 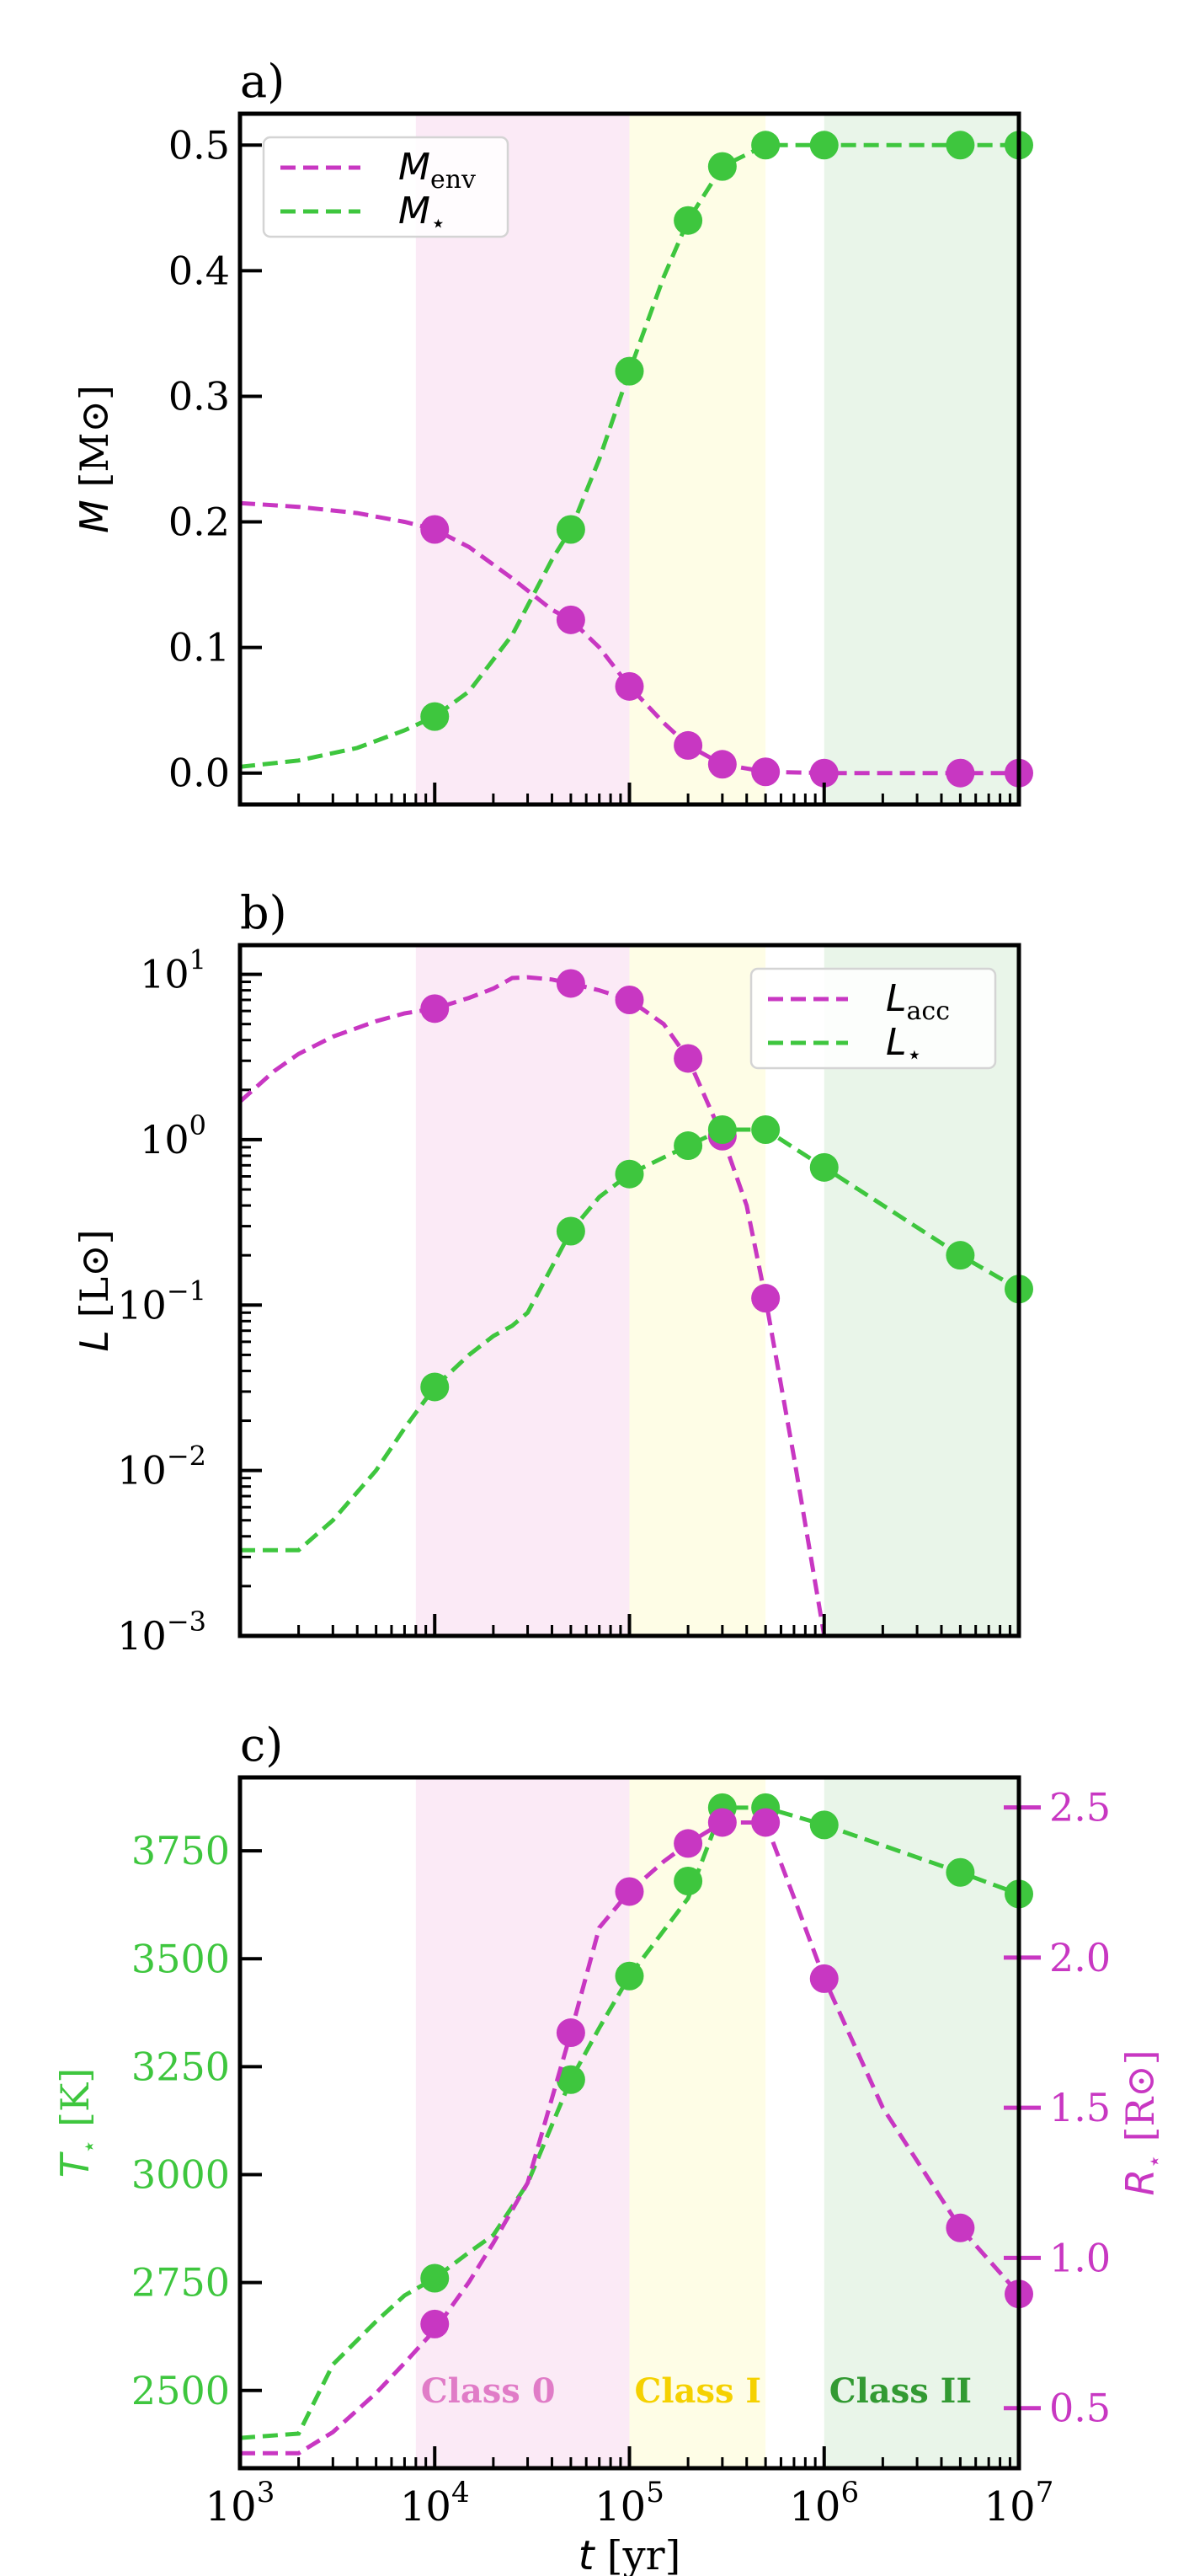 What do you see at coordinates (1140, 2182) in the screenshot?
I see `y-label-var: R` at bounding box center [1140, 2182].